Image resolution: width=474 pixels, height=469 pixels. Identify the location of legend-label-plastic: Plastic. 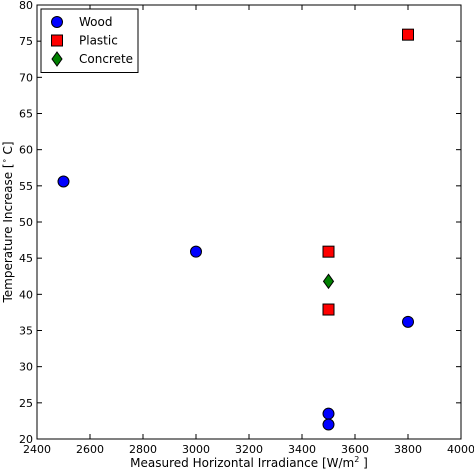
(98, 41).